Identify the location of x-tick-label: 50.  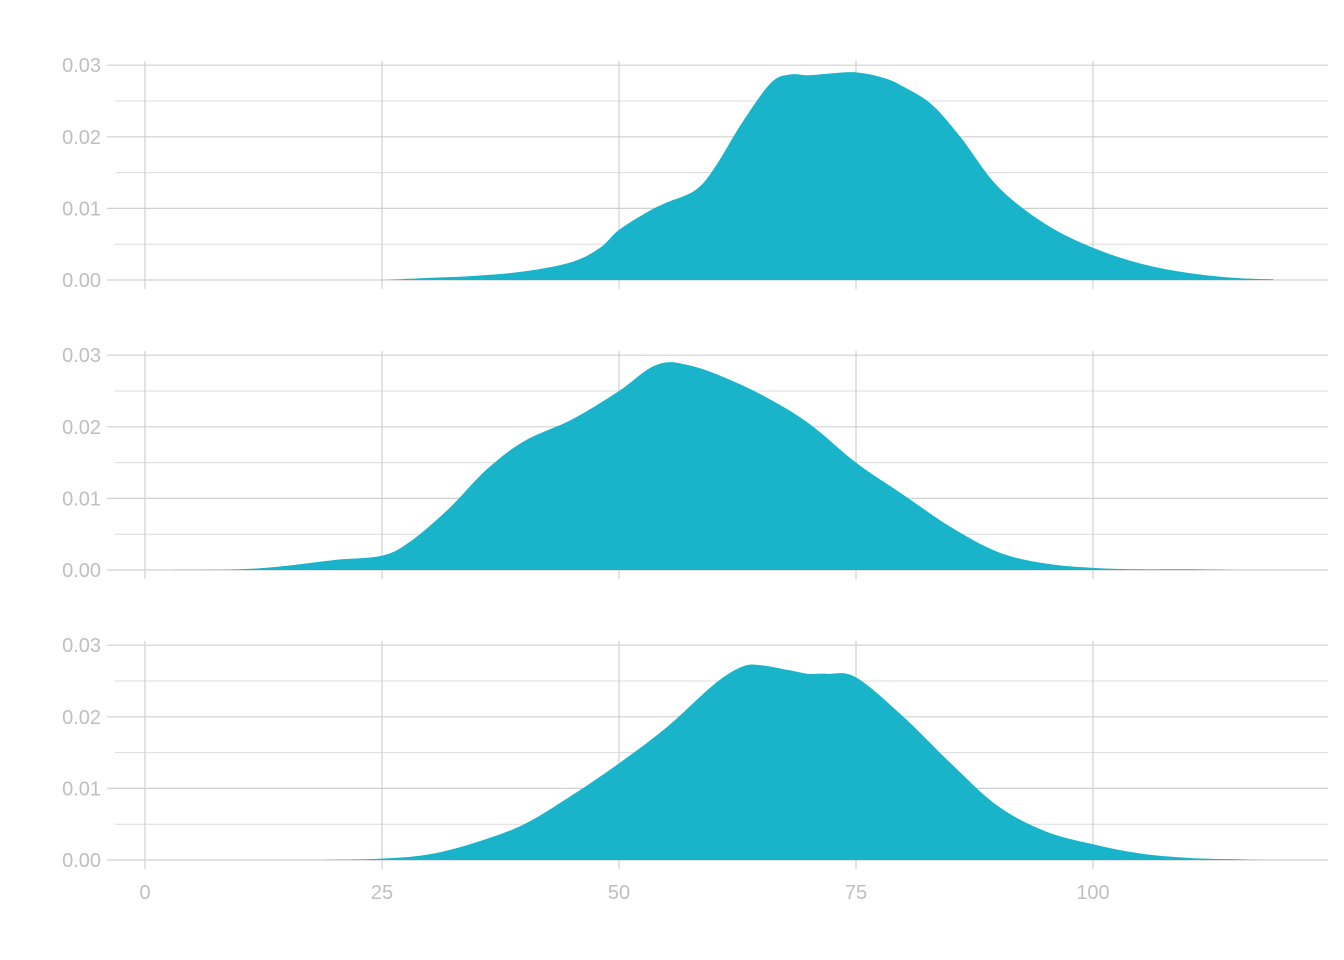
(619, 893).